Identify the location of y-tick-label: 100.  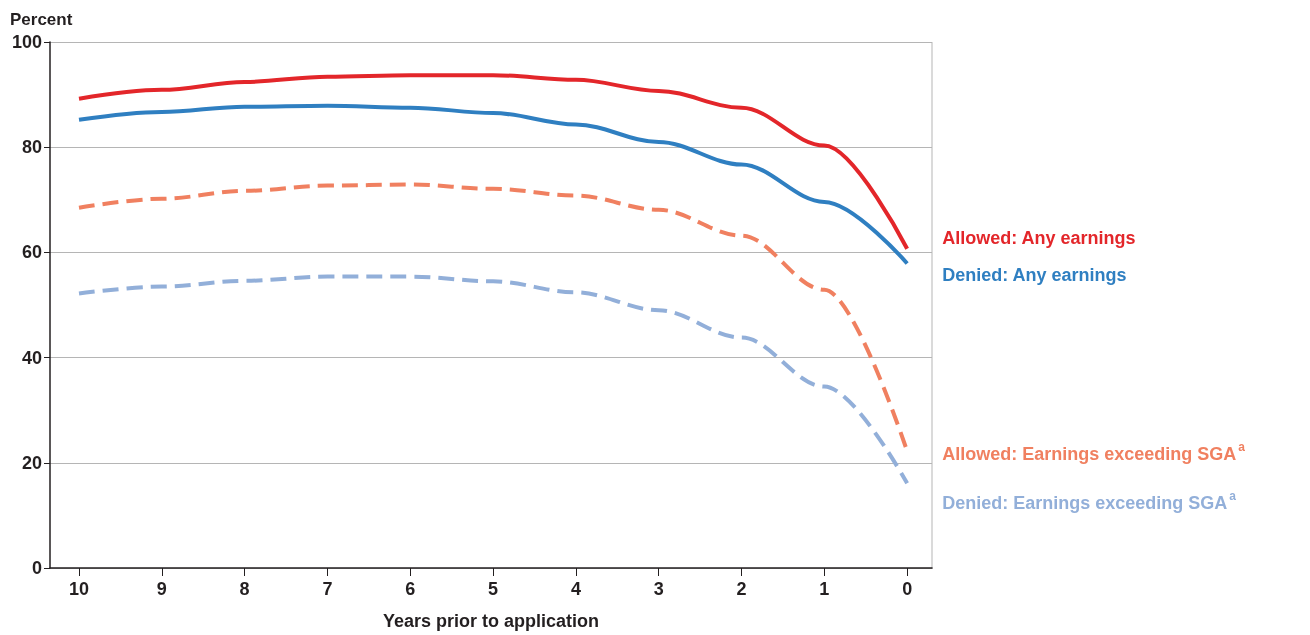
(26, 42).